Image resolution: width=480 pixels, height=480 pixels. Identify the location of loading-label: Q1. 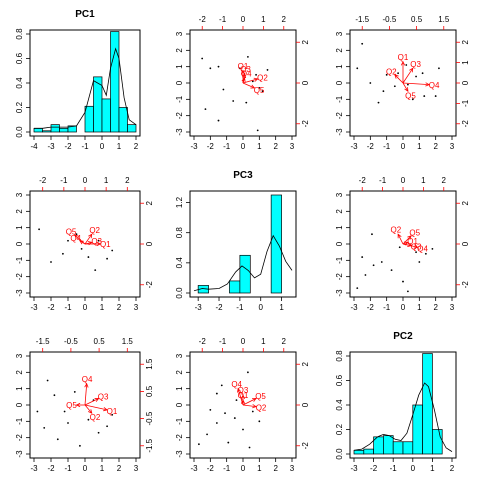
(403, 57).